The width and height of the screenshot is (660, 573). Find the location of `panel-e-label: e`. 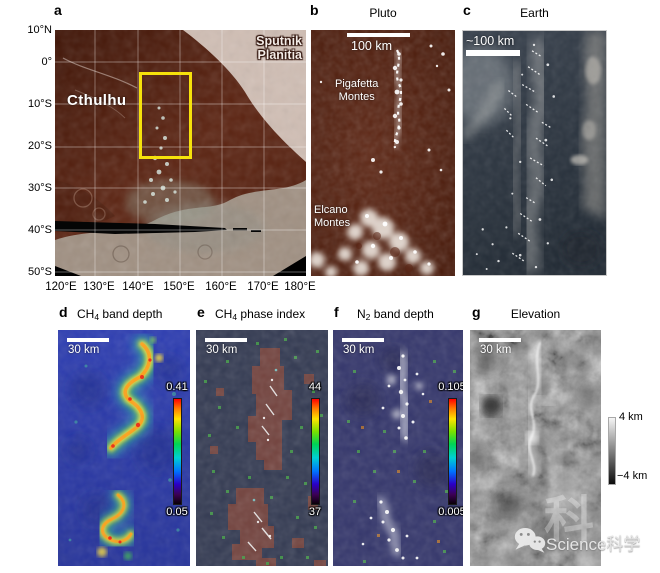

panel-e-label: e is located at coordinates (201, 312).